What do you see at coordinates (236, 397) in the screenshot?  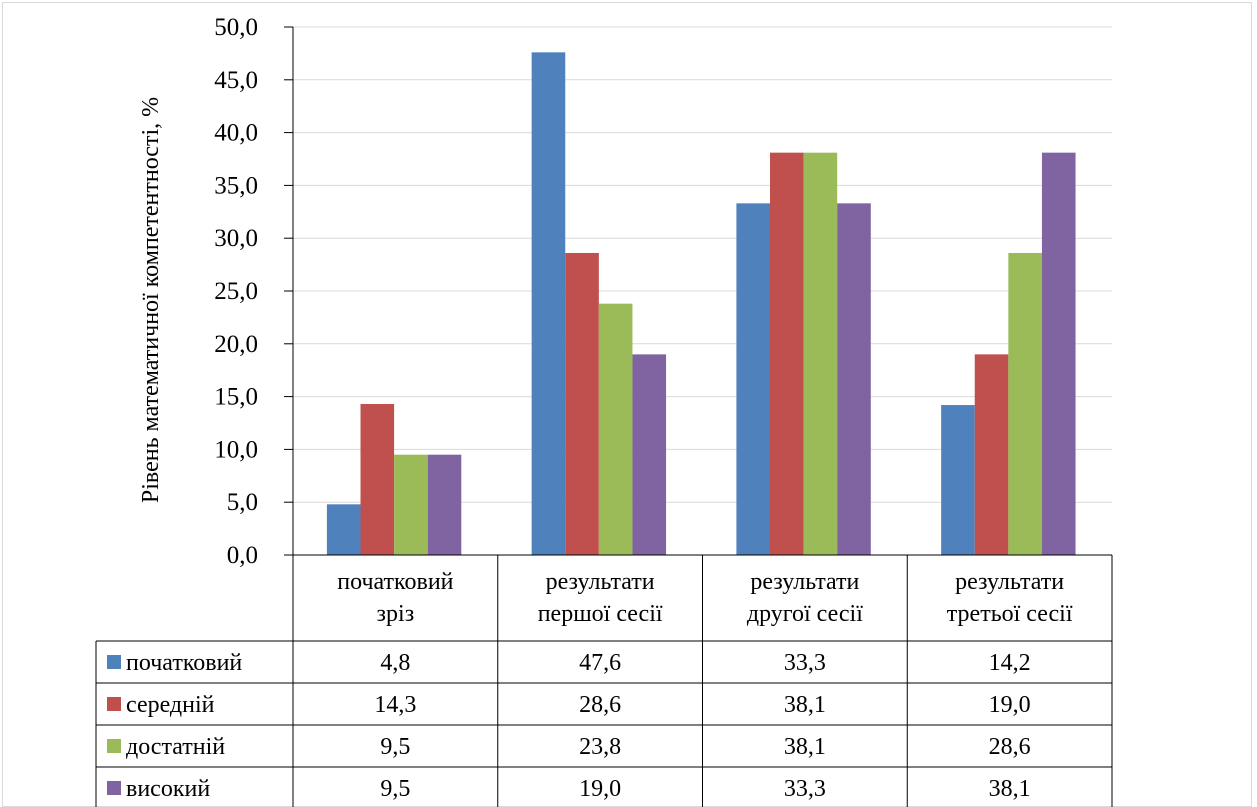 I see `y-tick-label: 15,0` at bounding box center [236, 397].